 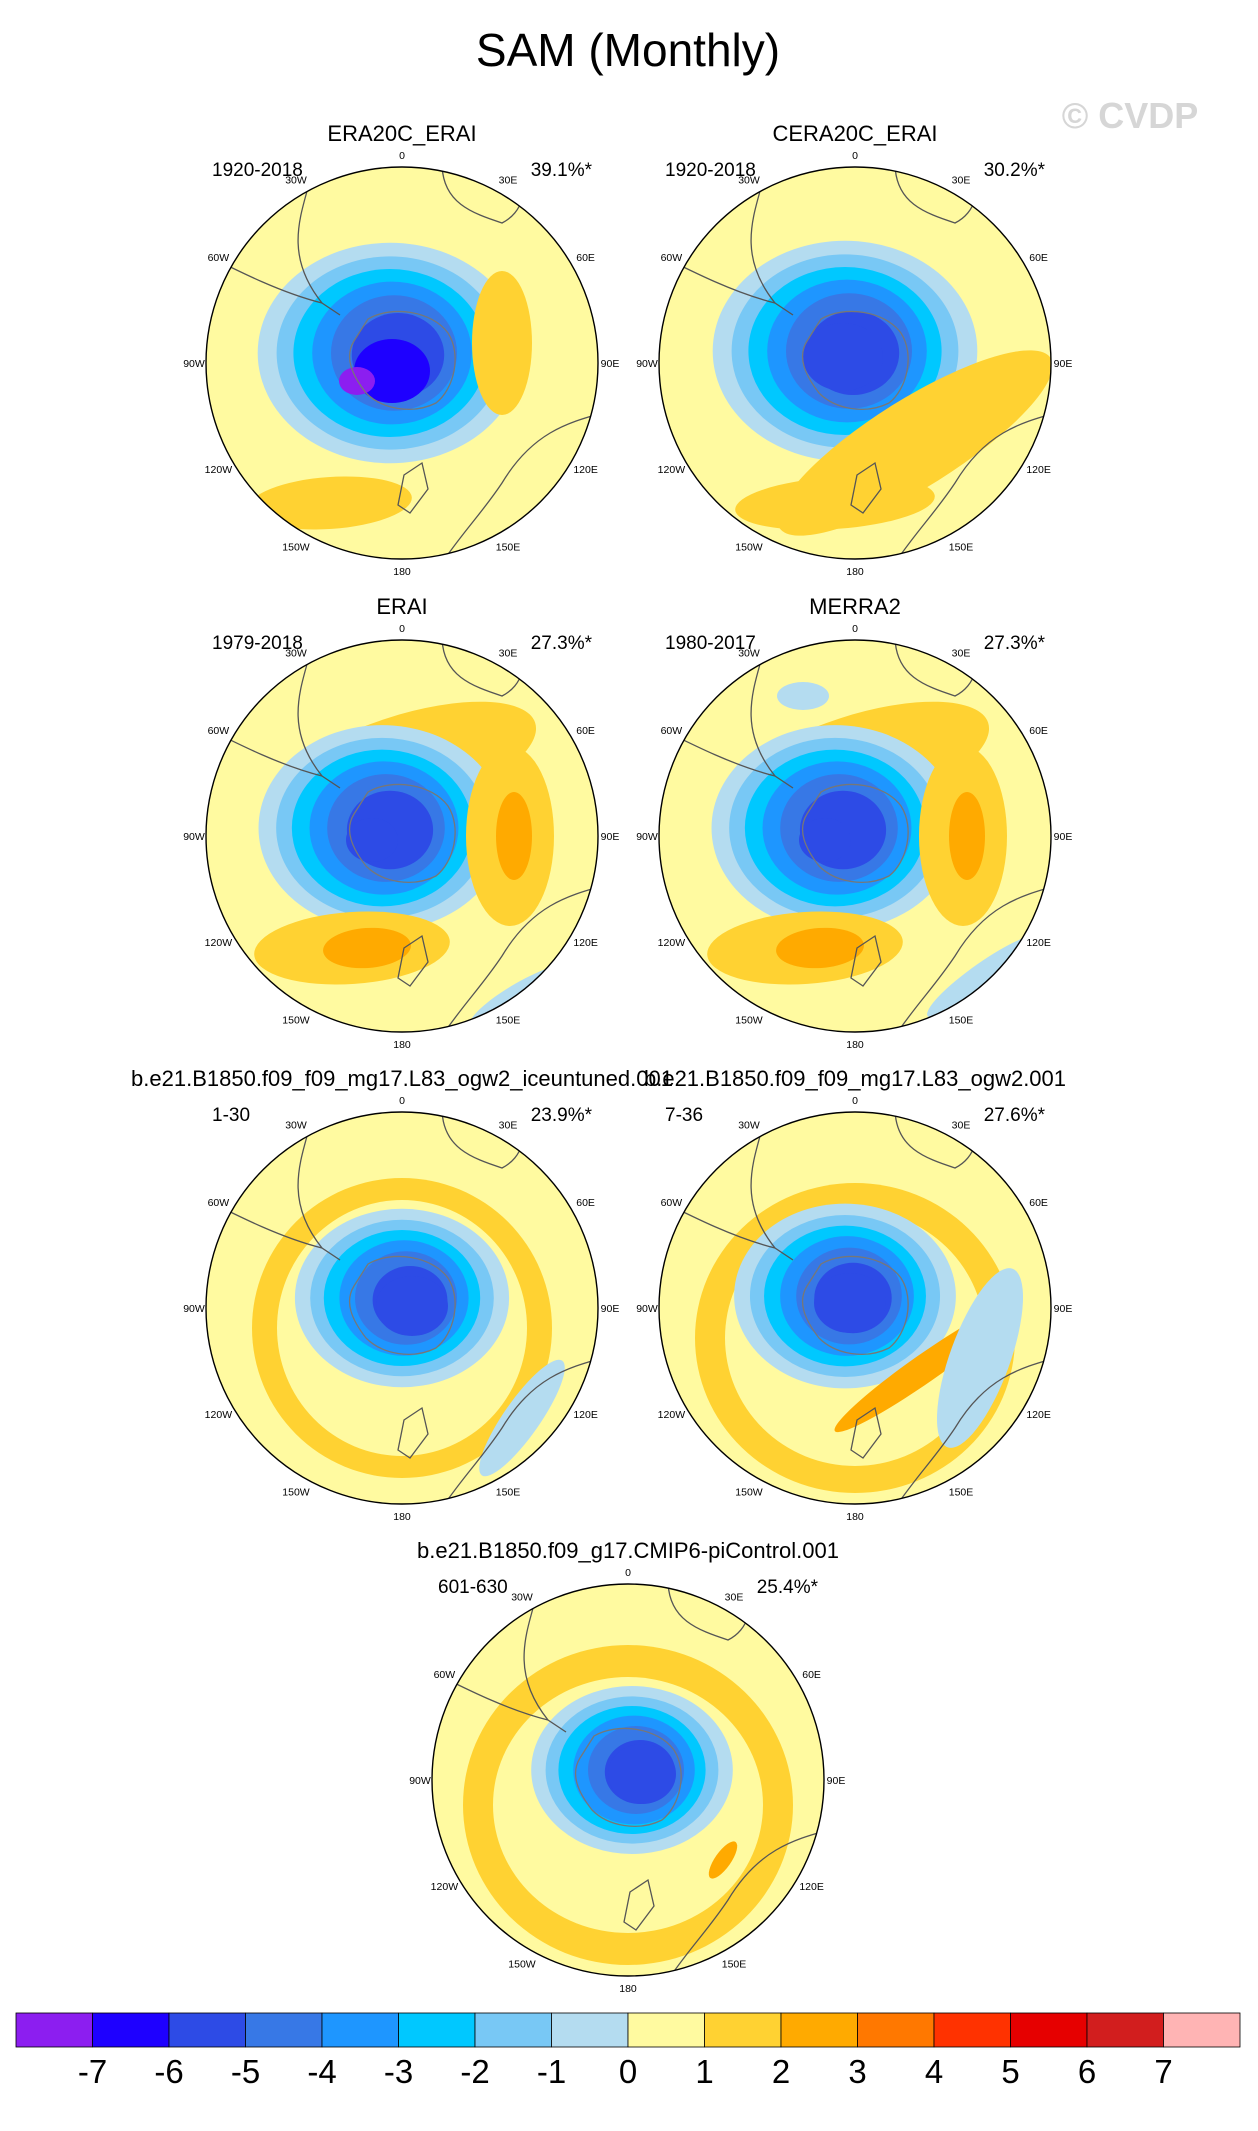 I want to click on map-border, so click(x=855, y=363).